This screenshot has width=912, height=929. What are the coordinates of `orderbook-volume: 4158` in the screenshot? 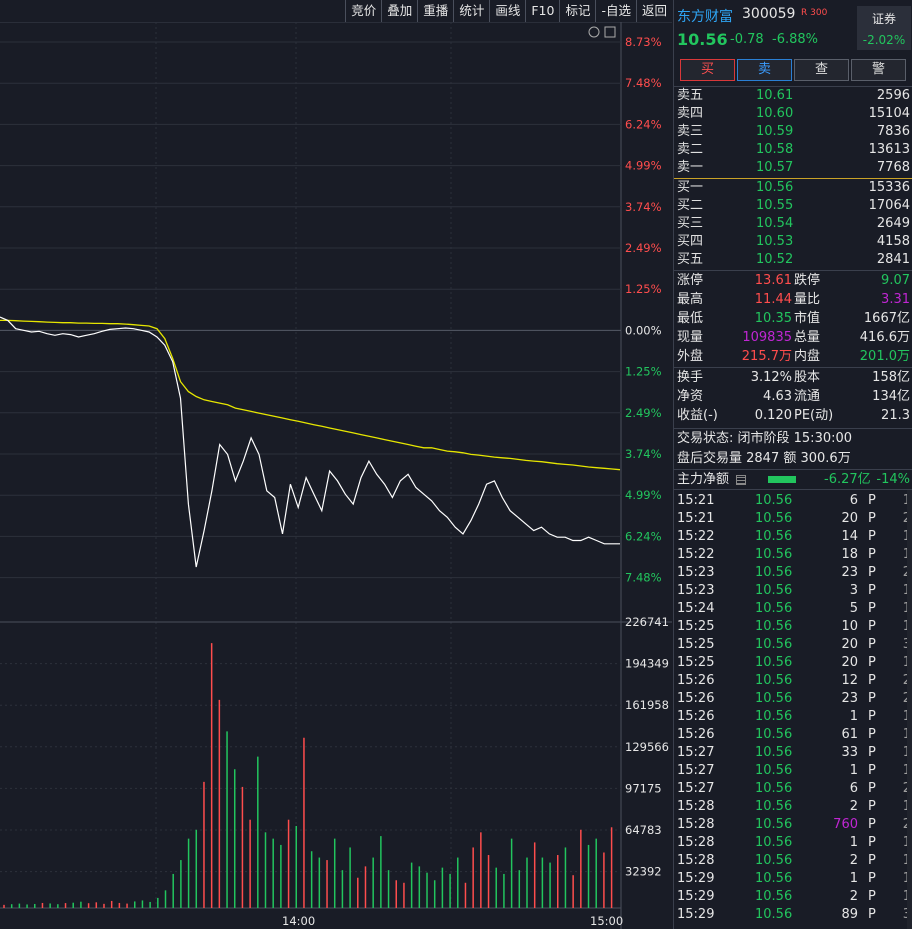 It's located at (893, 241).